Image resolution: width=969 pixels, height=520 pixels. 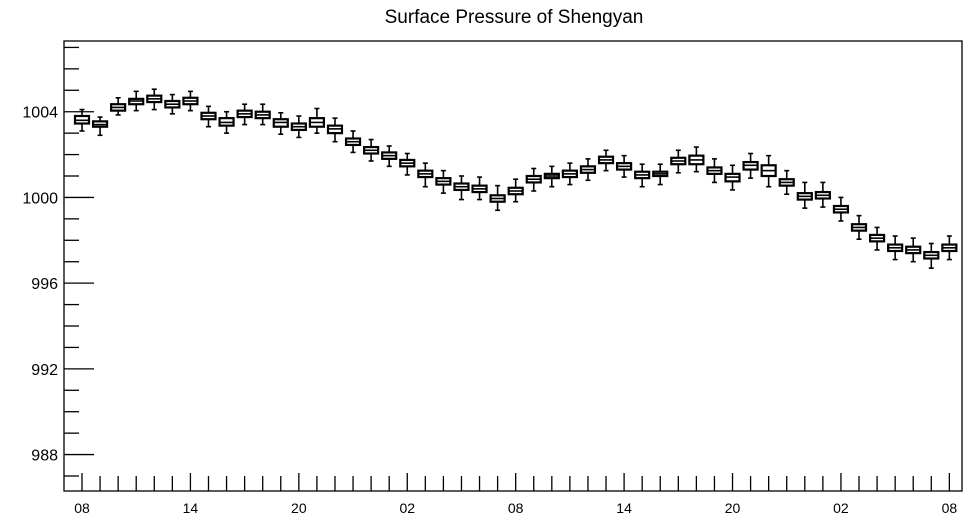 I want to click on y-axis: 988 992 996 1000 1004, so click(x=58, y=261).